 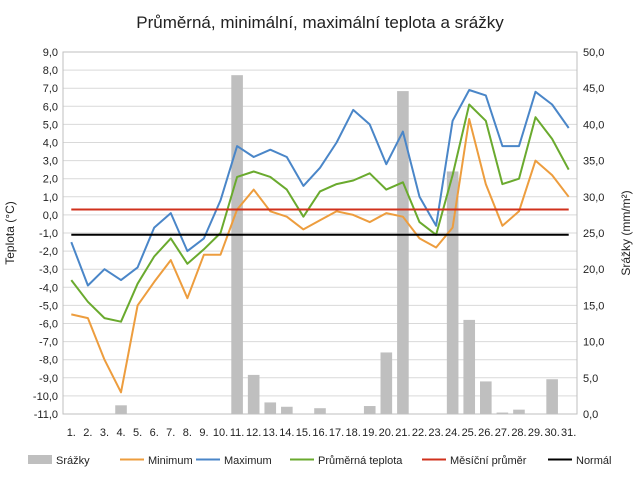 What do you see at coordinates (568, 433) in the screenshot?
I see `x-tick-label: 31.` at bounding box center [568, 433].